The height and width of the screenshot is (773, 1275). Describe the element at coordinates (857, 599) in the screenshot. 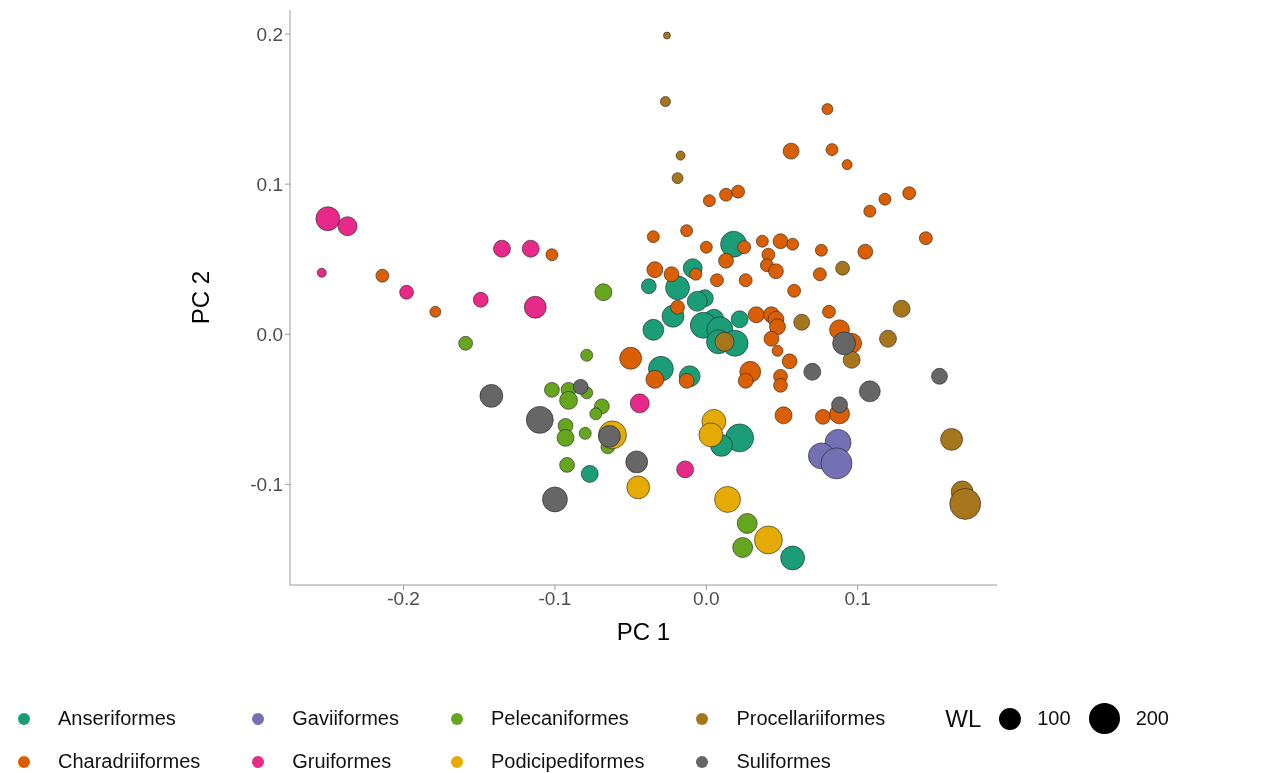

I see `x-tick-label: 0.1` at that location.